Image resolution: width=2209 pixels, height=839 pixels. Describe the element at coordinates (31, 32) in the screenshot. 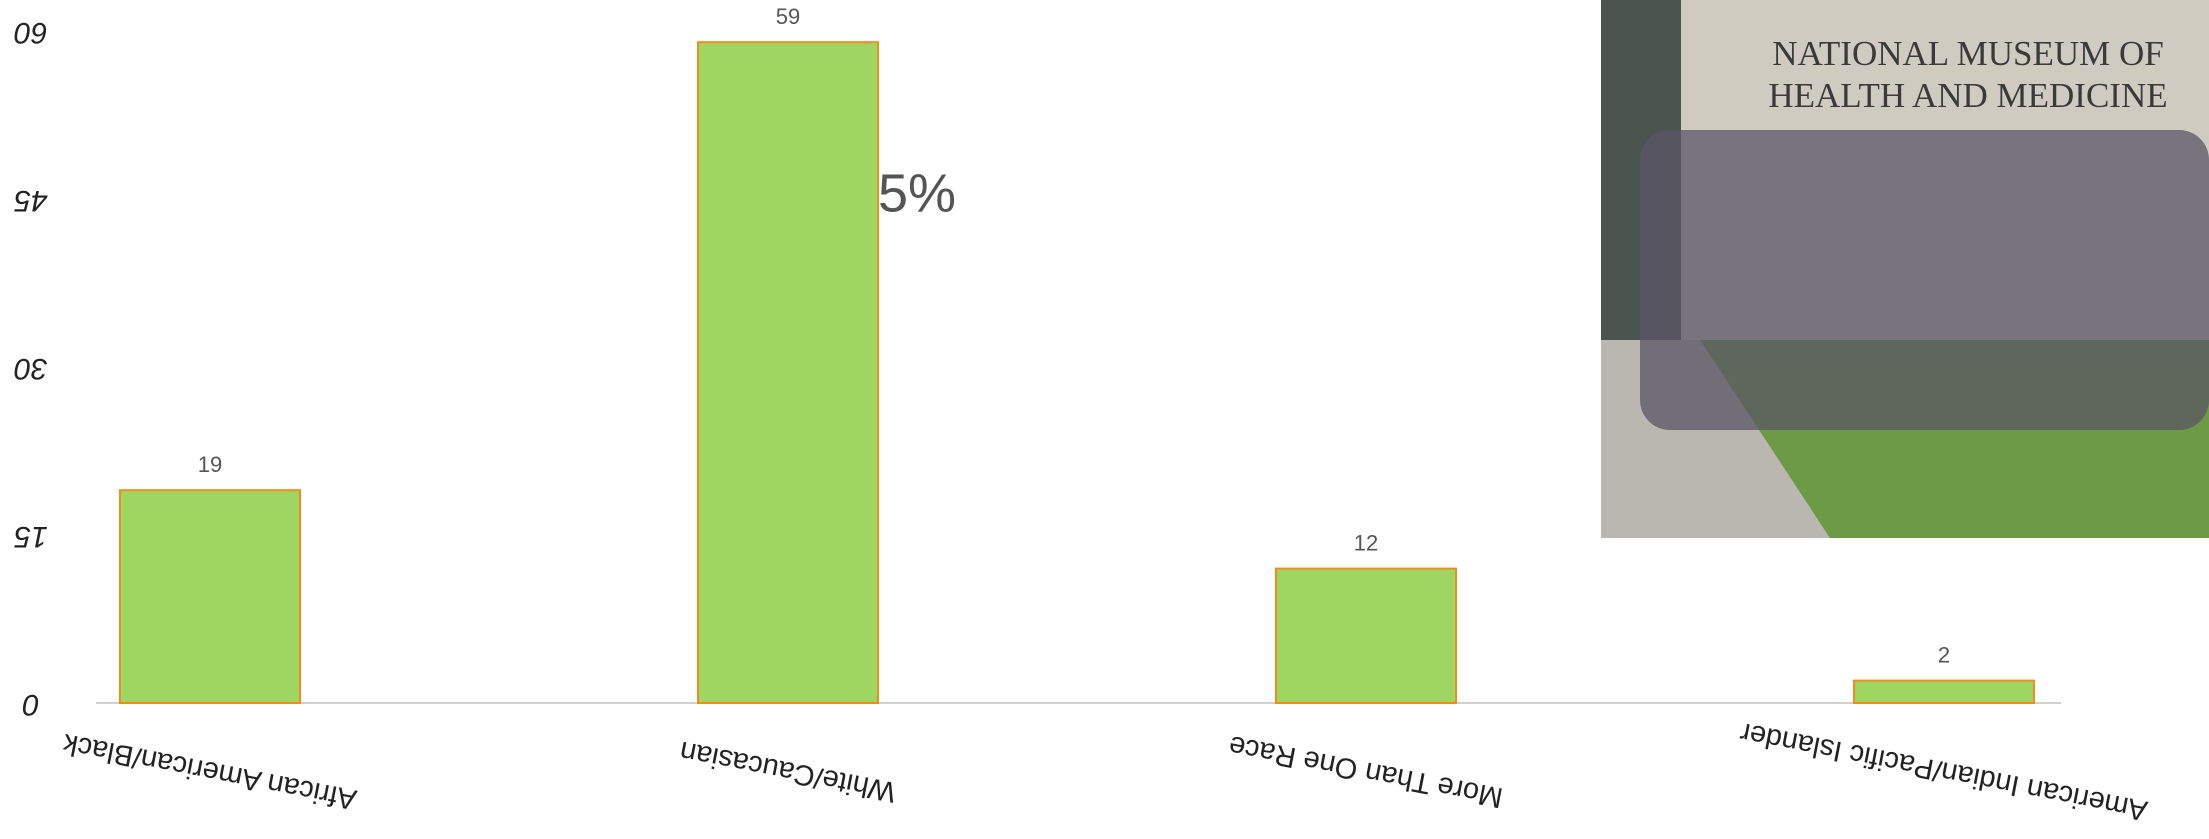

I see `y-tick-label: 60` at that location.